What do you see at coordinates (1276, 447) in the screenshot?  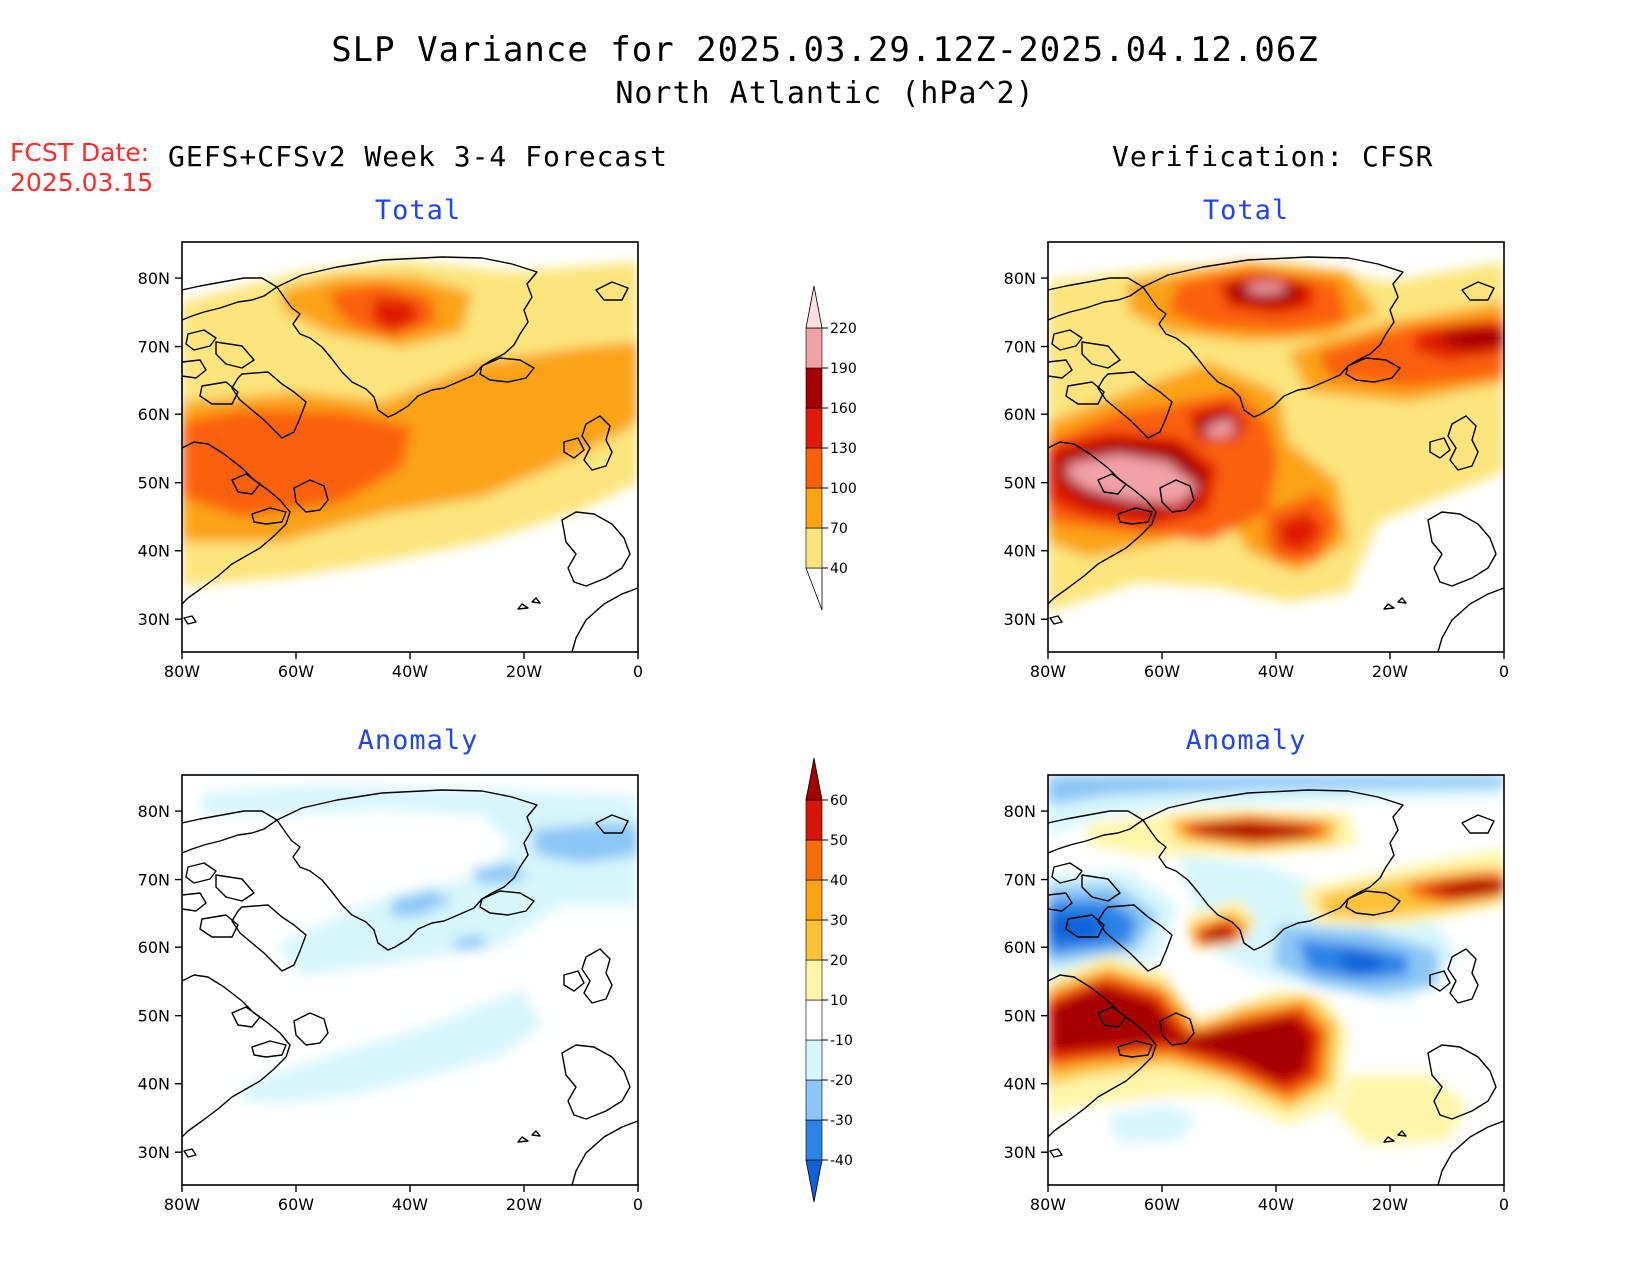 I see `verification-total-map` at bounding box center [1276, 447].